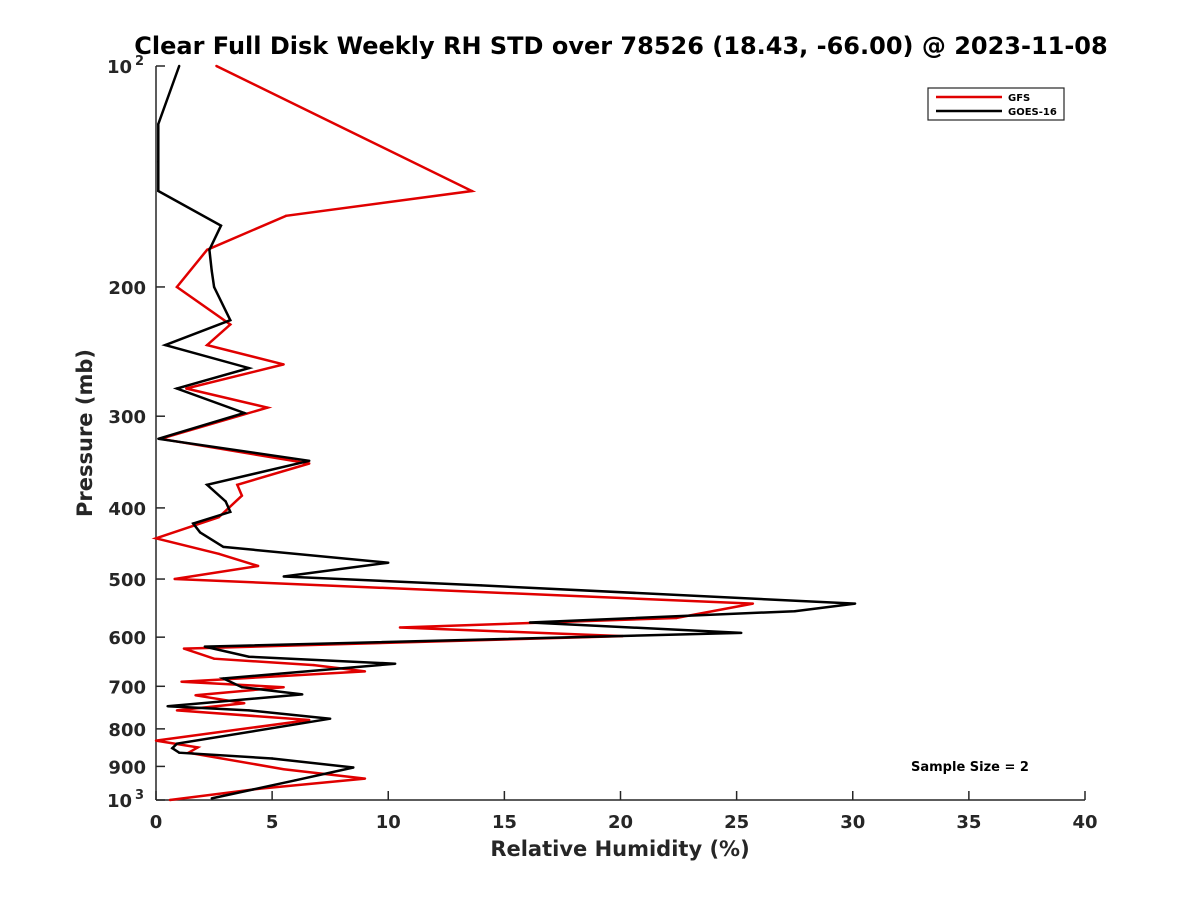 Image resolution: width=1200 pixels, height=900 pixels. What do you see at coordinates (127, 730) in the screenshot?
I see `y-tick-label: 800` at bounding box center [127, 730].